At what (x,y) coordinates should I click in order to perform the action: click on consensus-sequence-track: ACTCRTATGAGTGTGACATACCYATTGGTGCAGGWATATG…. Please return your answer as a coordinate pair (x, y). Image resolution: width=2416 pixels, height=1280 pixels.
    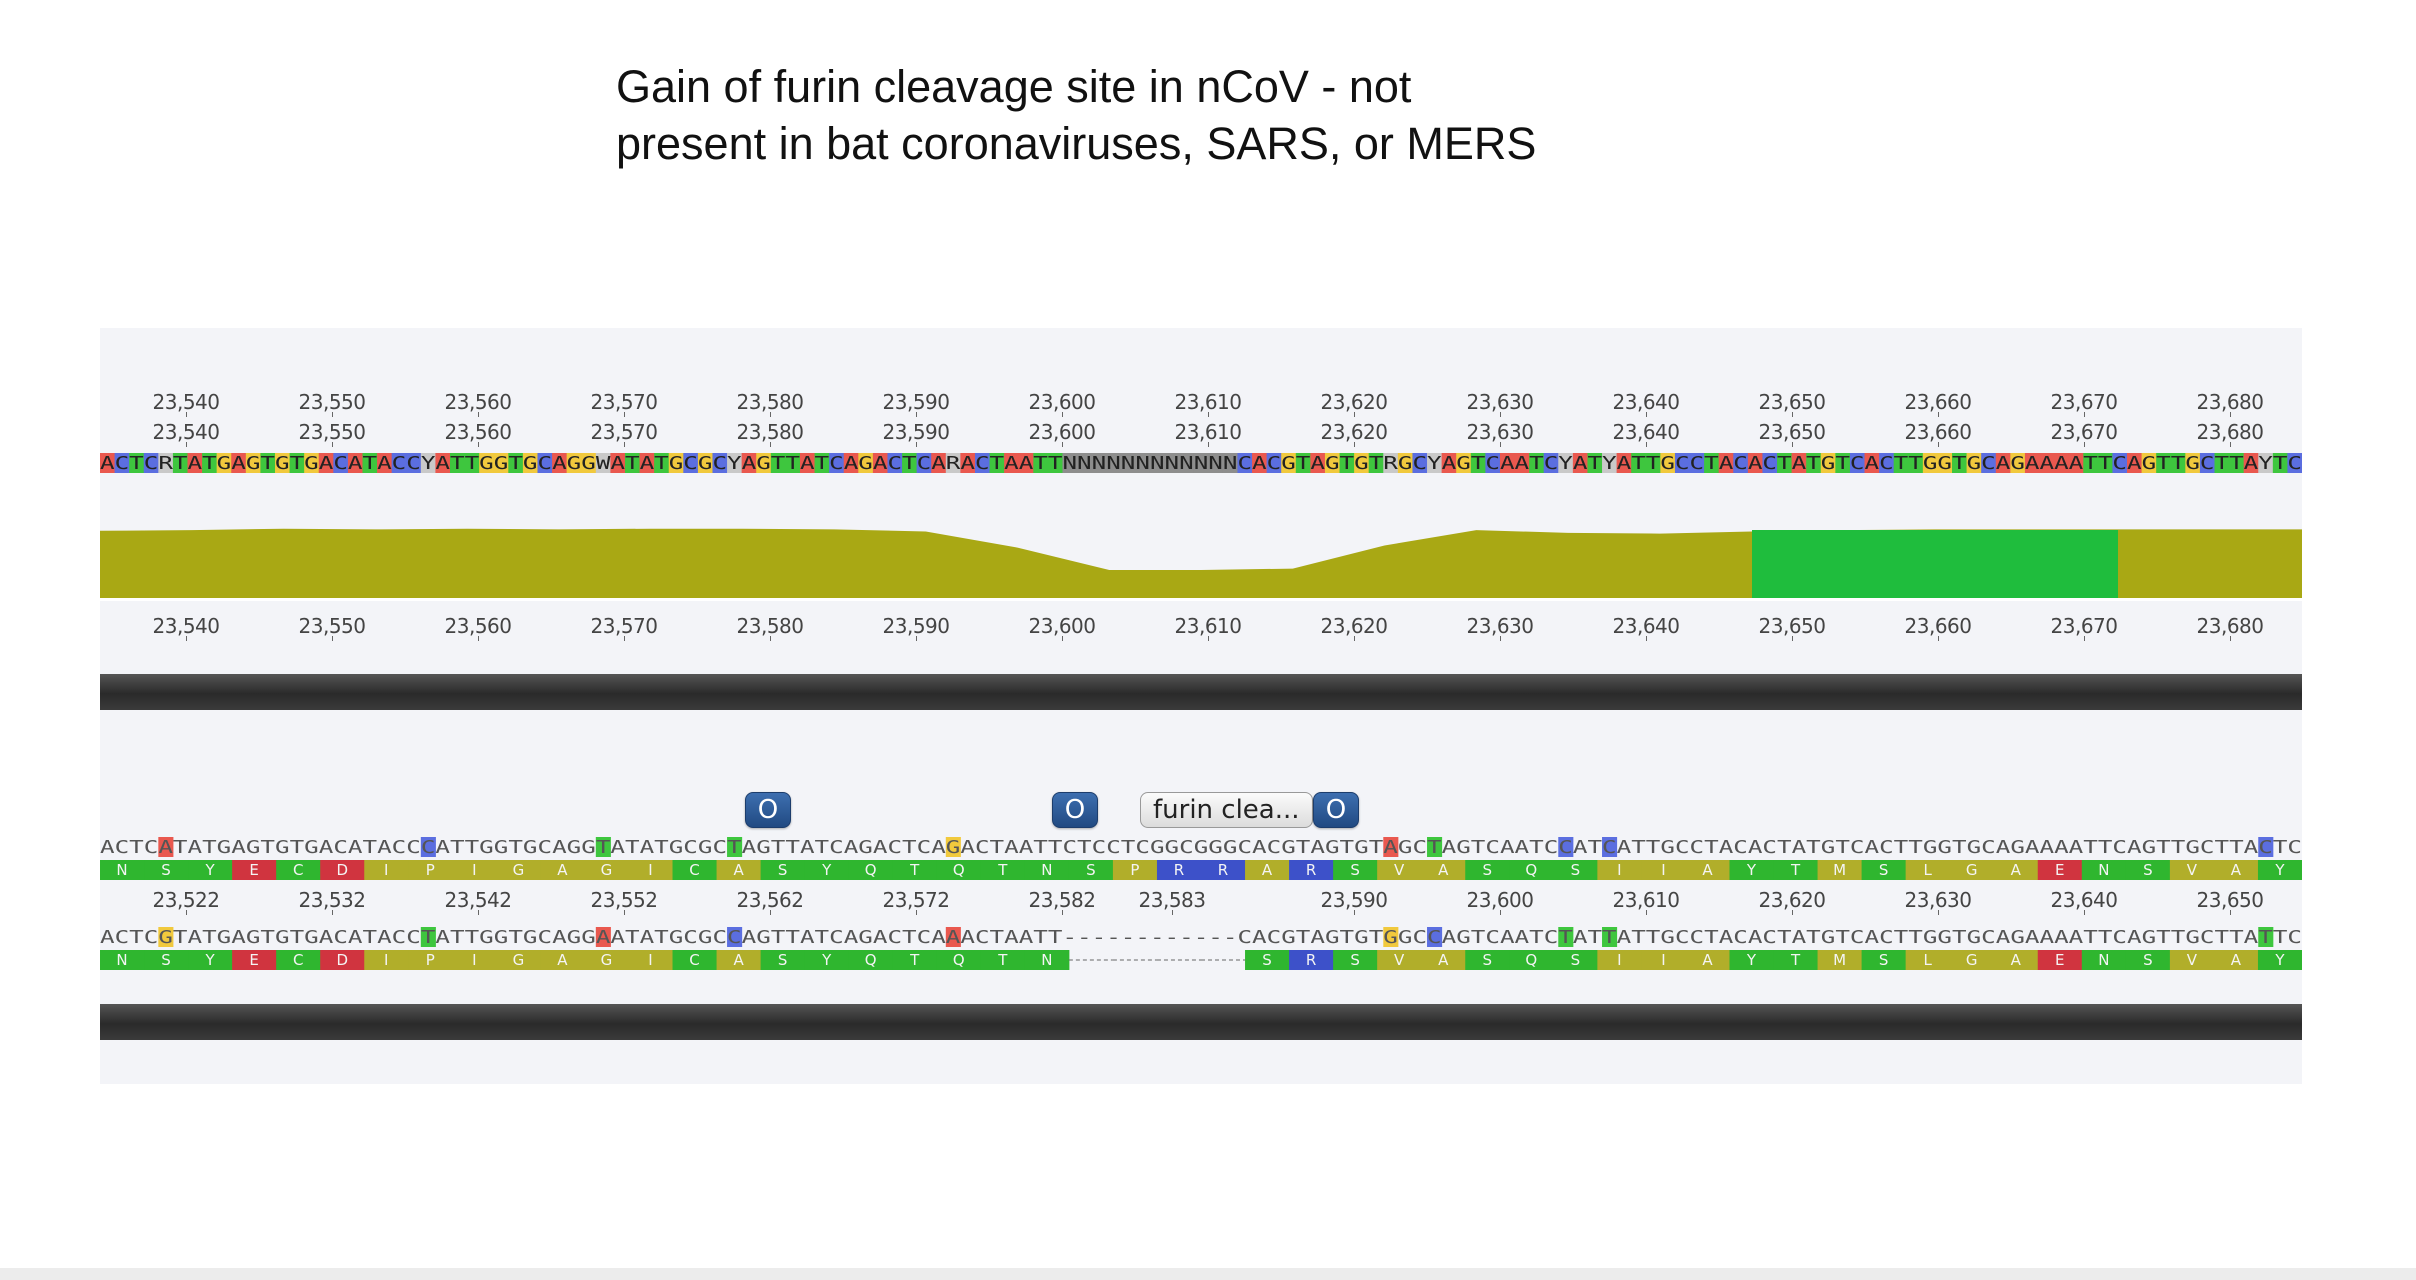
    Looking at the image, I should click on (1201, 463).